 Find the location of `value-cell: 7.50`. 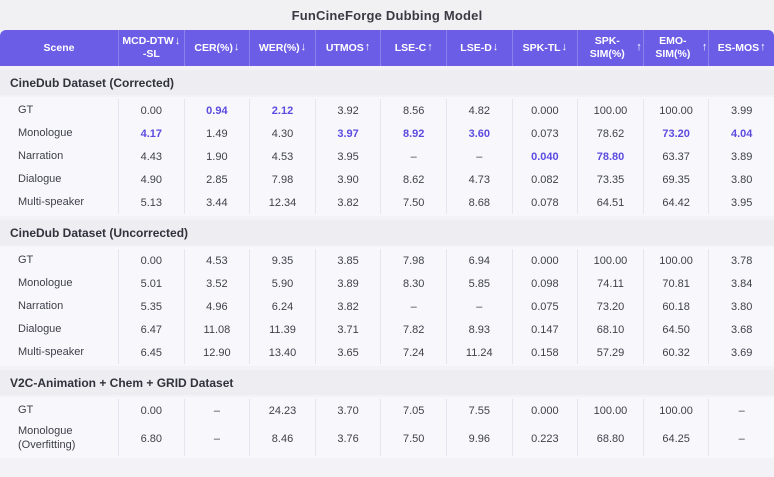

value-cell: 7.50 is located at coordinates (413, 439).